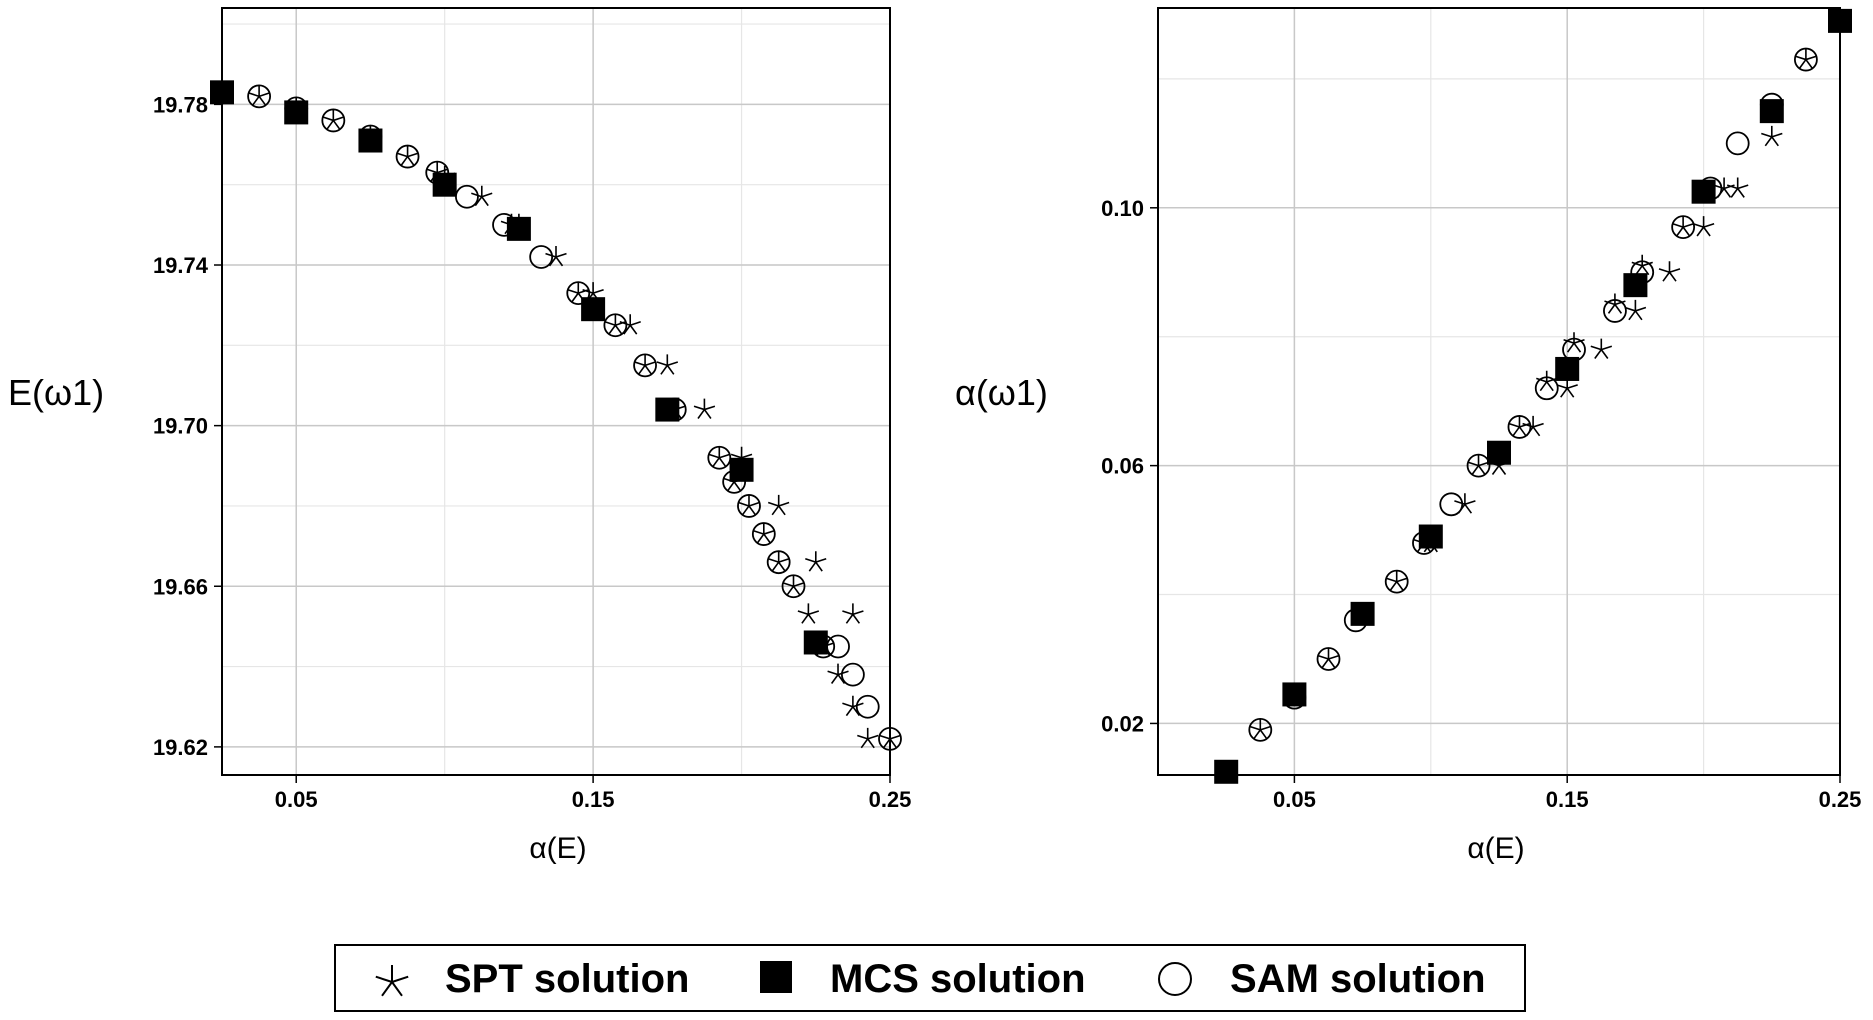  I want to click on circle-marker-icon, so click(1175, 979).